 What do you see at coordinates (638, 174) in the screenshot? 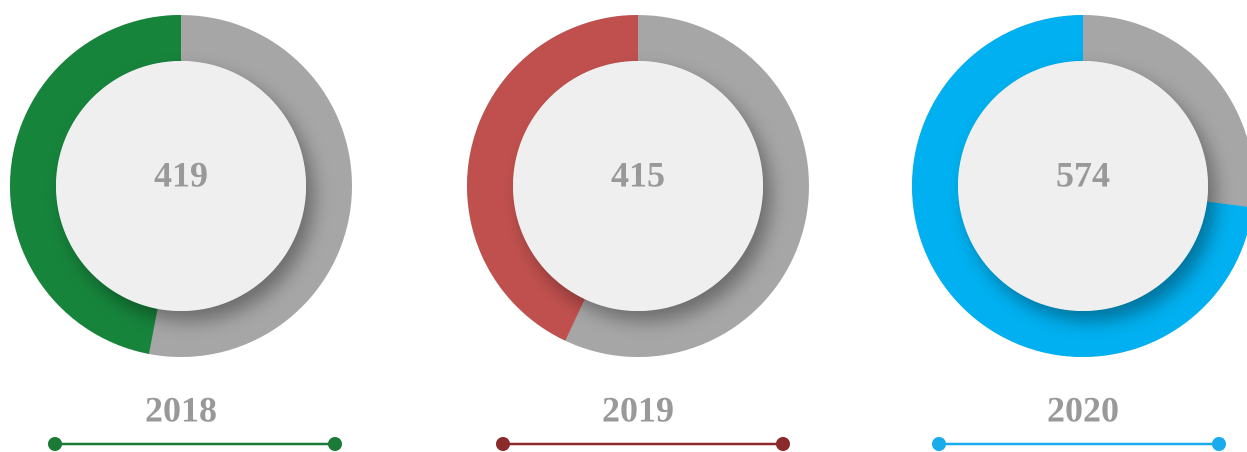
I see `donut-value: 415` at bounding box center [638, 174].